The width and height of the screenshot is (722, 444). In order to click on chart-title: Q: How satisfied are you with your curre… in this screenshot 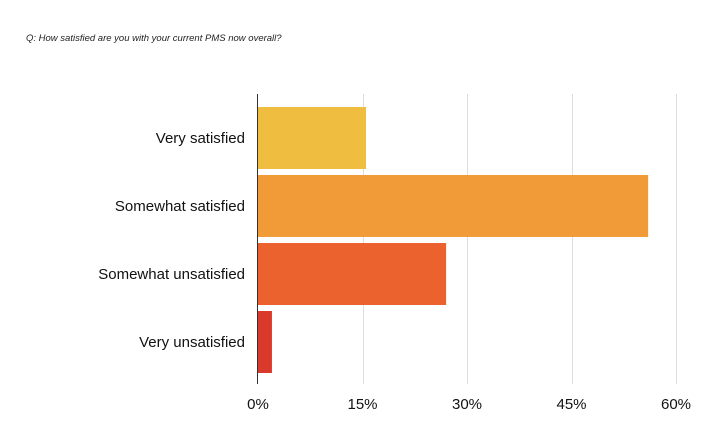, I will do `click(154, 38)`.